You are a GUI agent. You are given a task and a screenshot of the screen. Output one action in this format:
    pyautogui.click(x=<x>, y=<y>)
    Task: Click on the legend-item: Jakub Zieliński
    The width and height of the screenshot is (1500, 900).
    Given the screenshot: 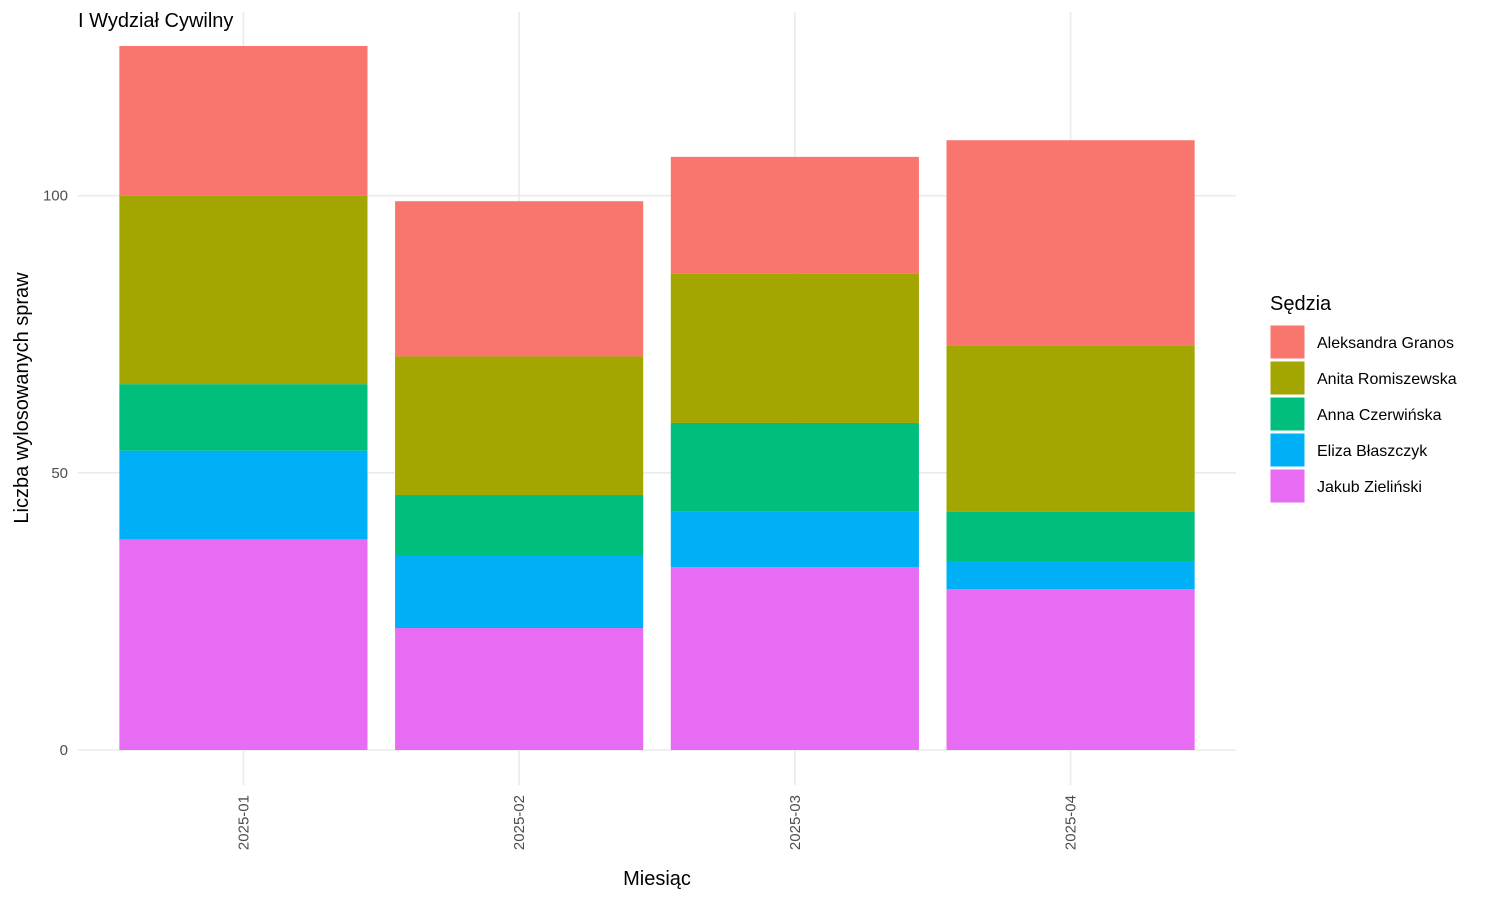 What is the action you would take?
    pyautogui.click(x=1345, y=486)
    